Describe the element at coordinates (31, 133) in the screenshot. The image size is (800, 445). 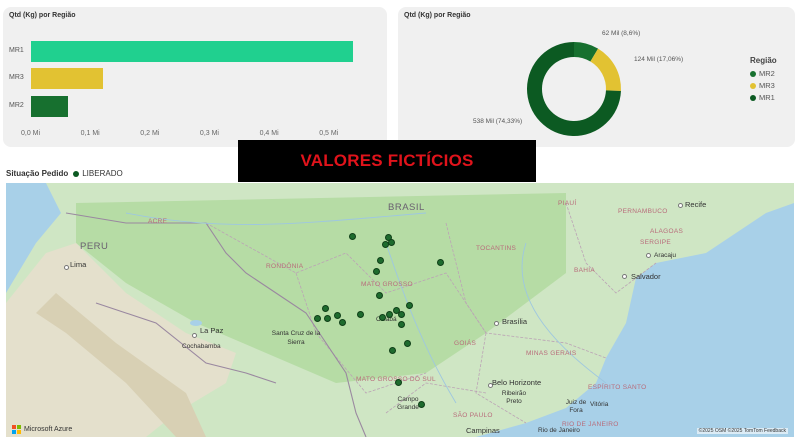
I see `bar-axis-tick-label: 0,0 Mi` at that location.